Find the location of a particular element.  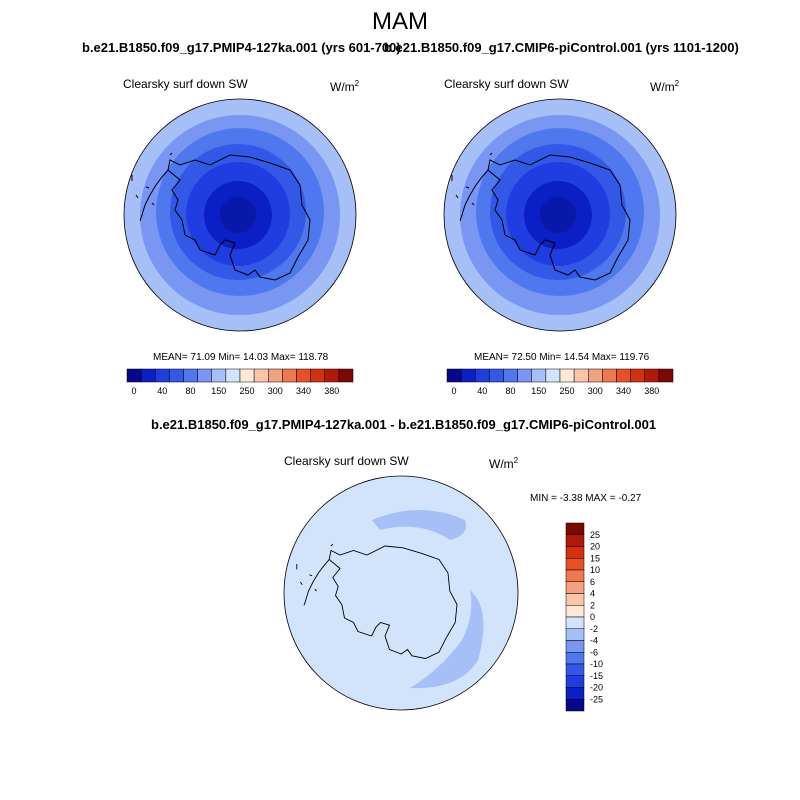

panel-2-map is located at coordinates (560, 215).